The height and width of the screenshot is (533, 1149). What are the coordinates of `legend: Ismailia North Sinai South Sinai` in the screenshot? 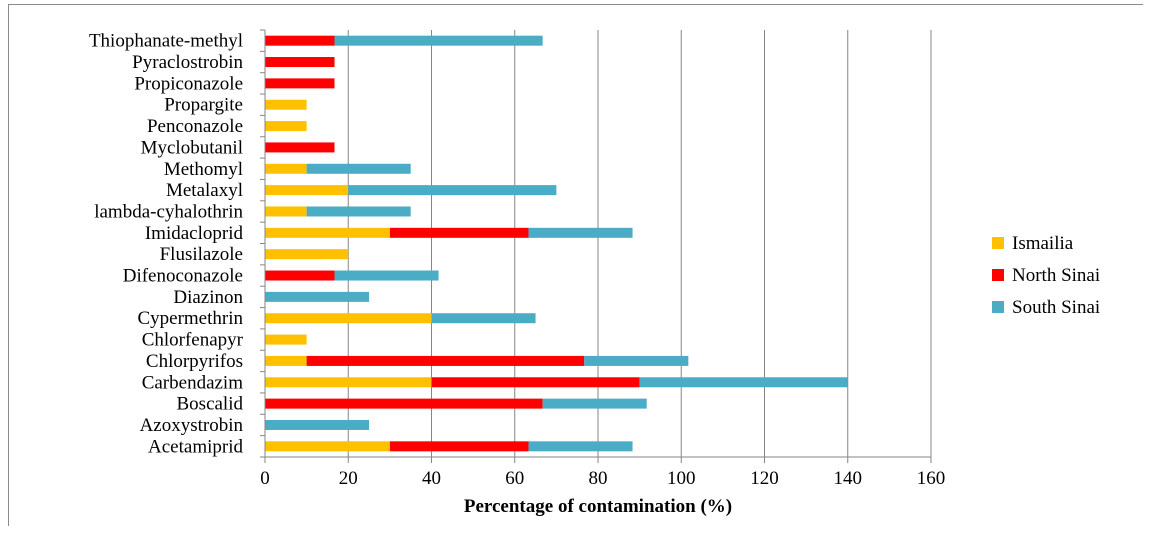 It's located at (1046, 275).